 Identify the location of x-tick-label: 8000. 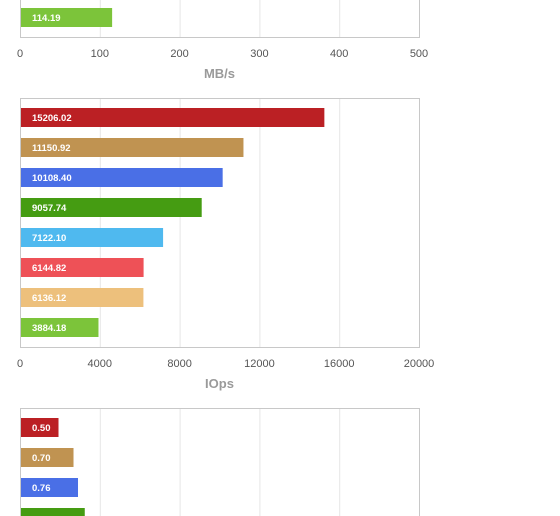
(179, 364).